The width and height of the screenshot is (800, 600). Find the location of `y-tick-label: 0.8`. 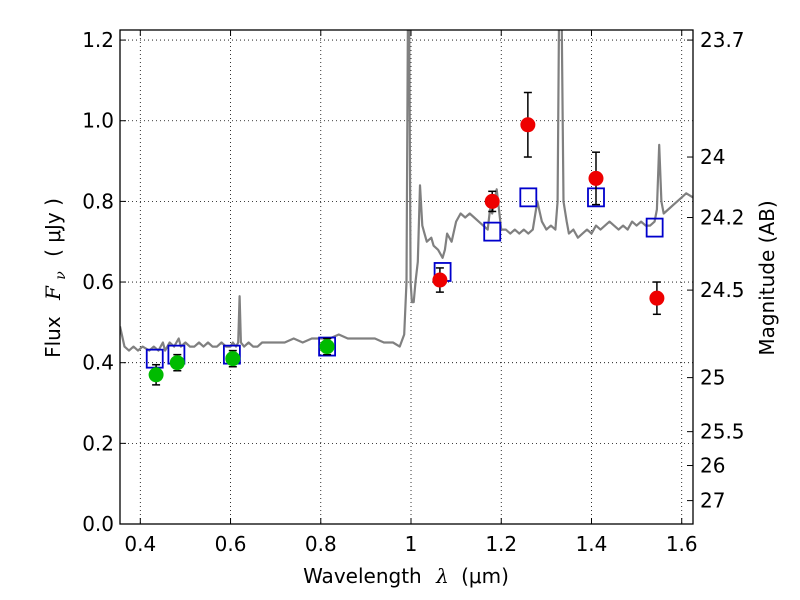

y-tick-label: 0.8 is located at coordinates (98, 201).